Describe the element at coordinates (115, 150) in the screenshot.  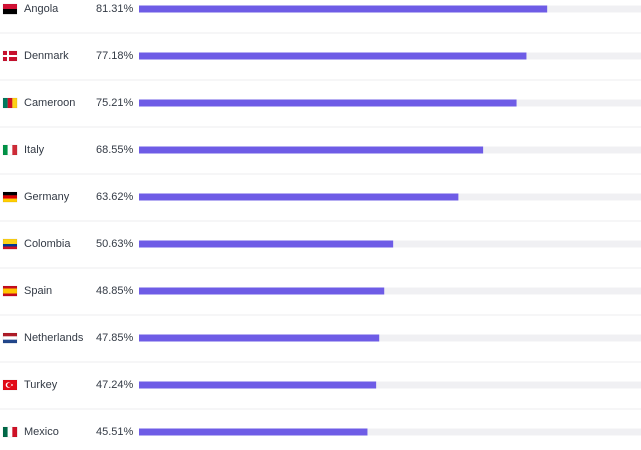
I see `percent-label: 68.55%` at that location.